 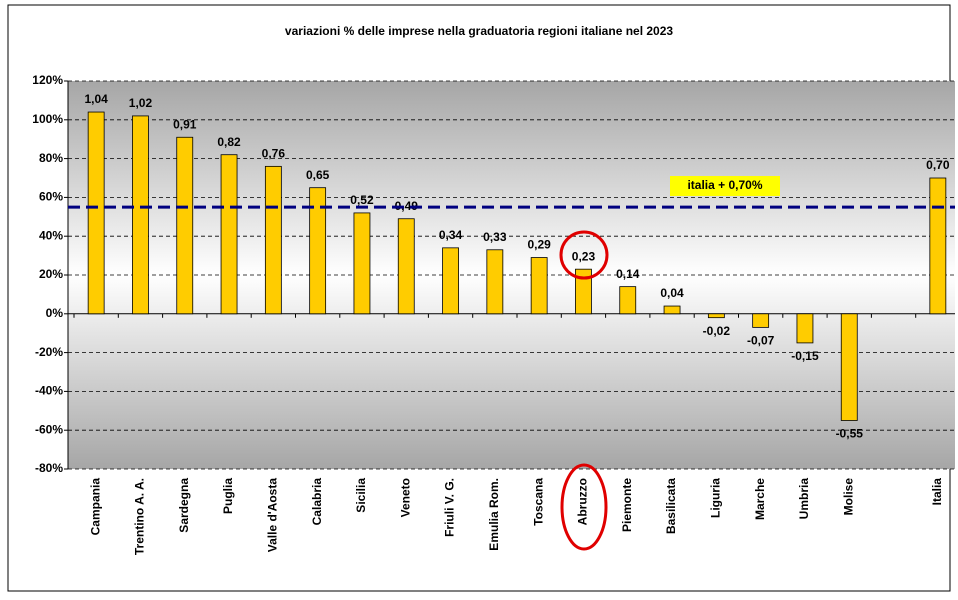 I want to click on x-tick-label: Friuli V. G., so click(x=450, y=507).